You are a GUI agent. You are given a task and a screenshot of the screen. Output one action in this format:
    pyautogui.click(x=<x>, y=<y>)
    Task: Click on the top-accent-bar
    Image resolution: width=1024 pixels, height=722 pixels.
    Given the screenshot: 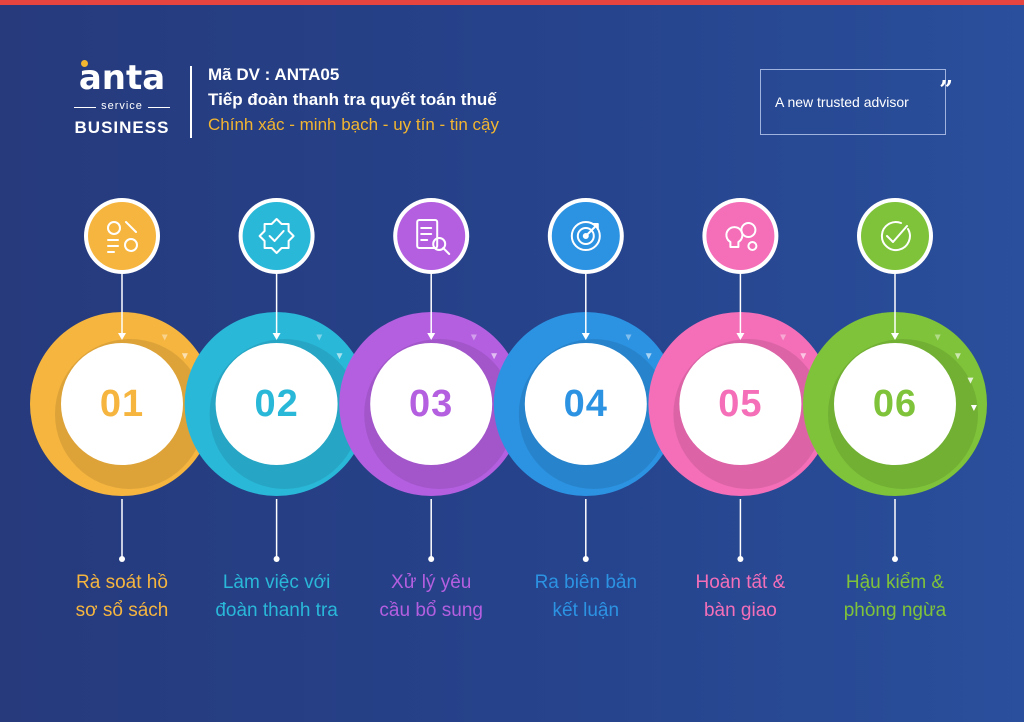 What is the action you would take?
    pyautogui.click(x=512, y=2)
    